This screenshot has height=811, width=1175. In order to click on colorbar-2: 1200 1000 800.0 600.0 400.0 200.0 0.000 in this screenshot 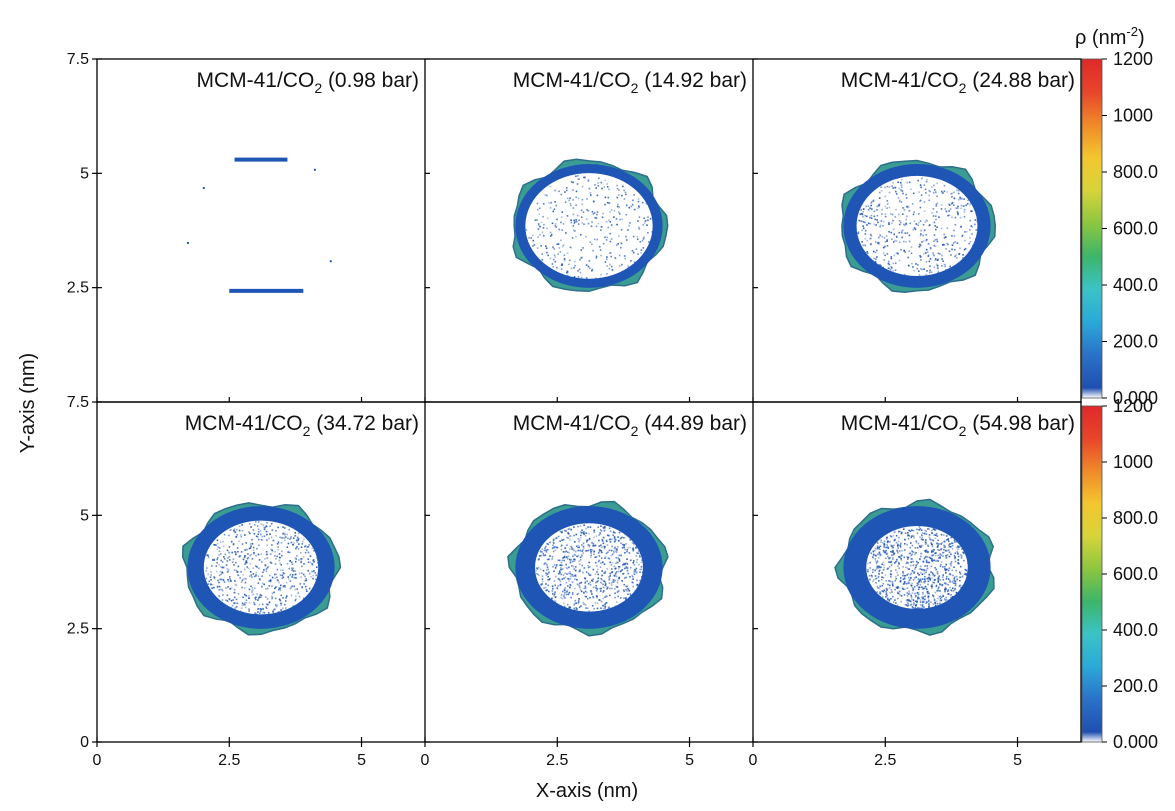, I will do `click(1119, 574)`.